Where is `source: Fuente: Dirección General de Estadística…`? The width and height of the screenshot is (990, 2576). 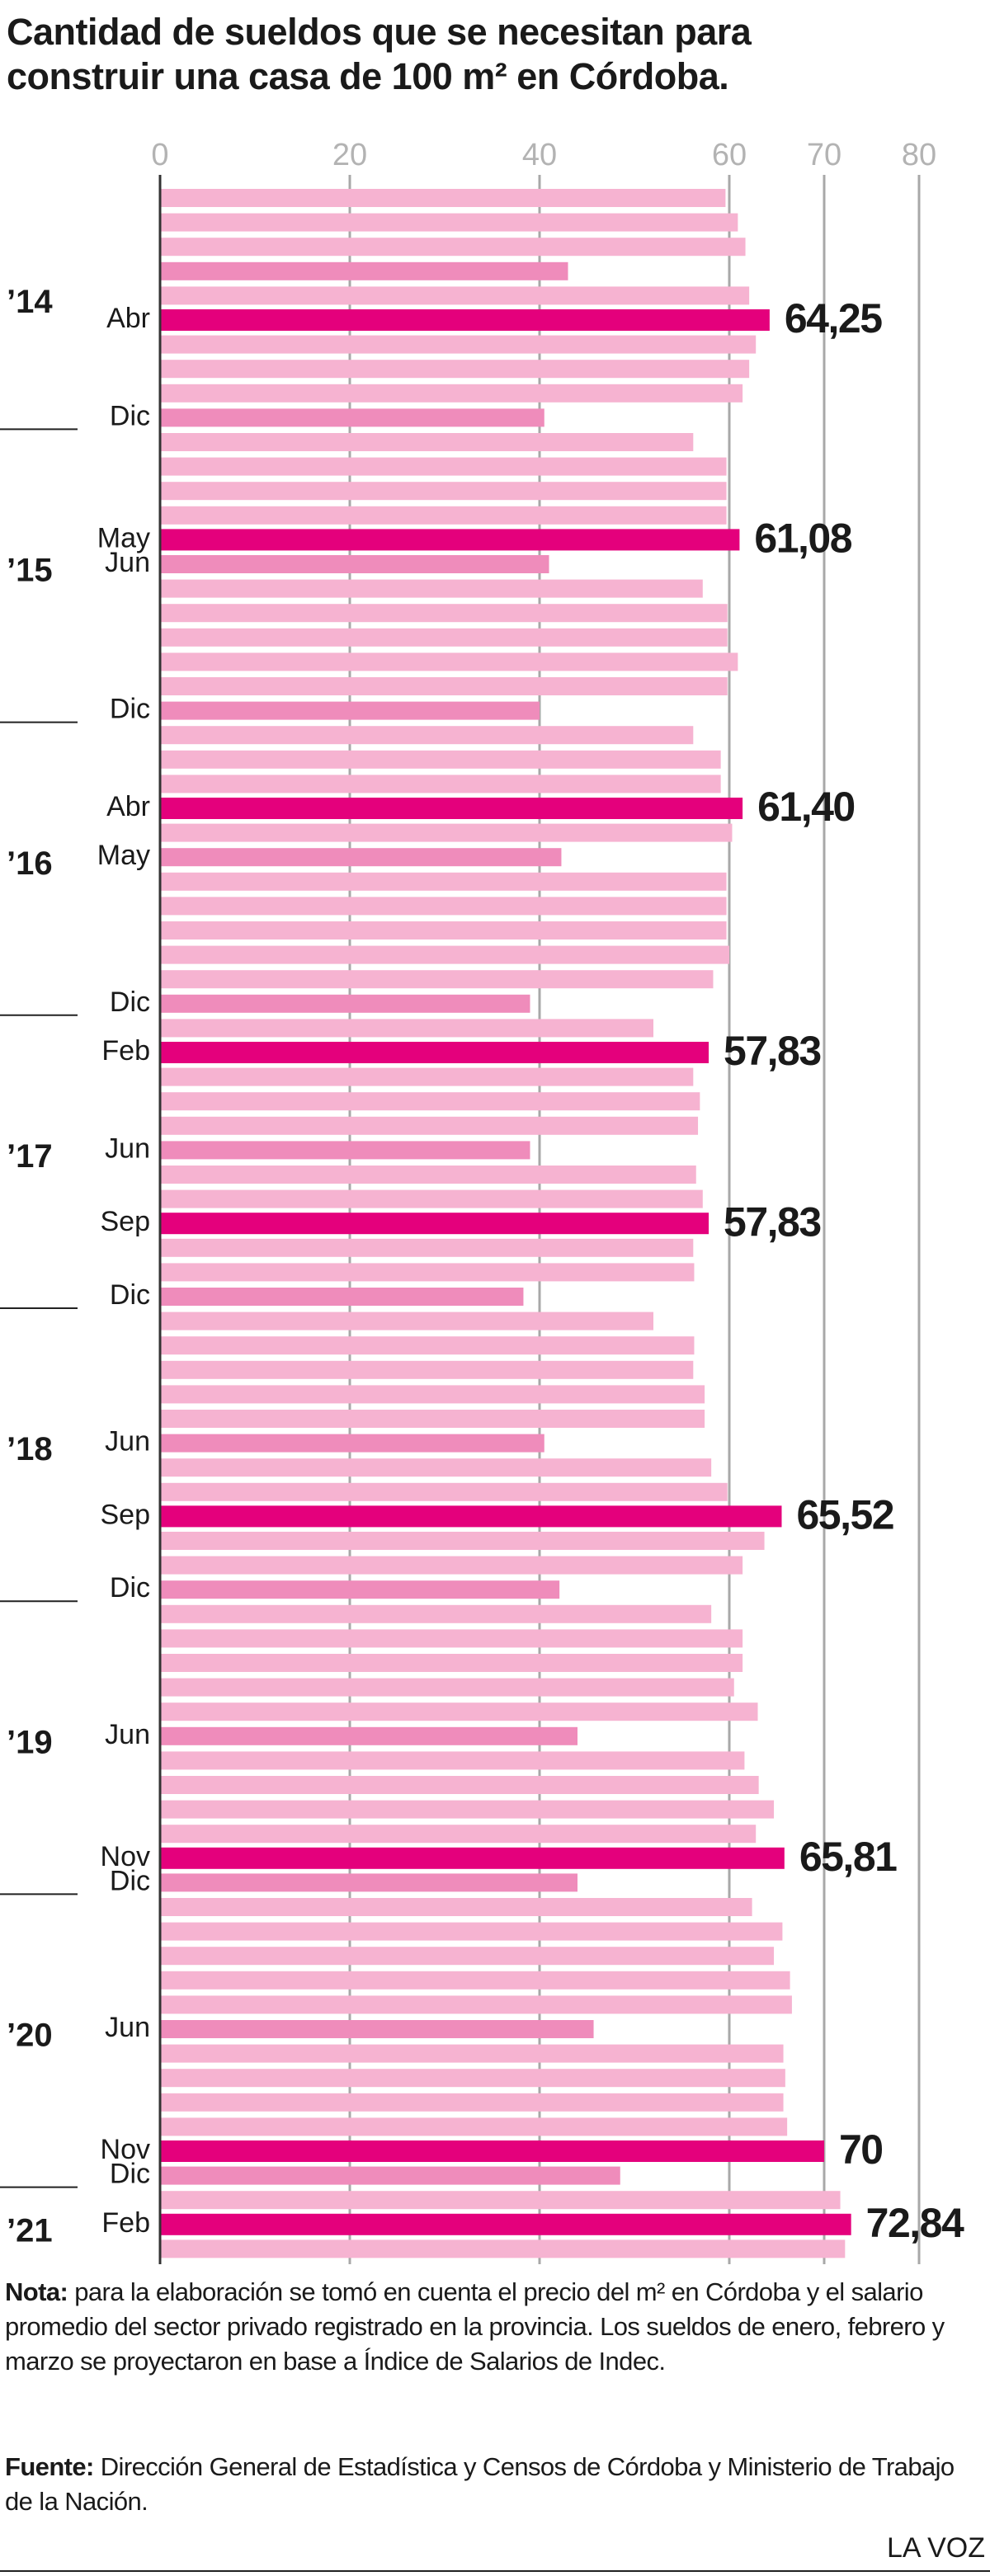 source: Fuente: Dirección General de Estadística… is located at coordinates (495, 2484).